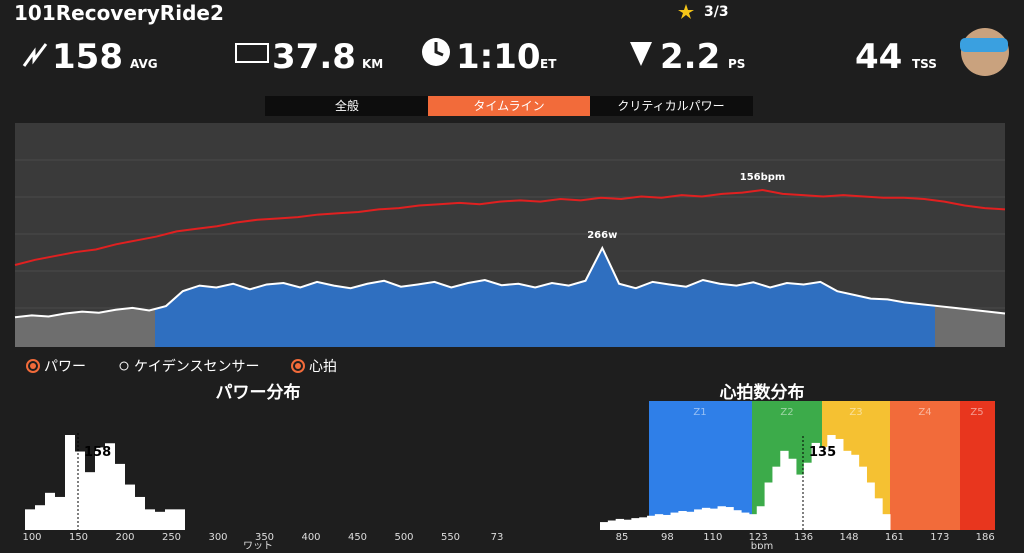 This screenshot has width=1024, height=553. I want to click on x-axis-label: bpm, so click(762, 545).